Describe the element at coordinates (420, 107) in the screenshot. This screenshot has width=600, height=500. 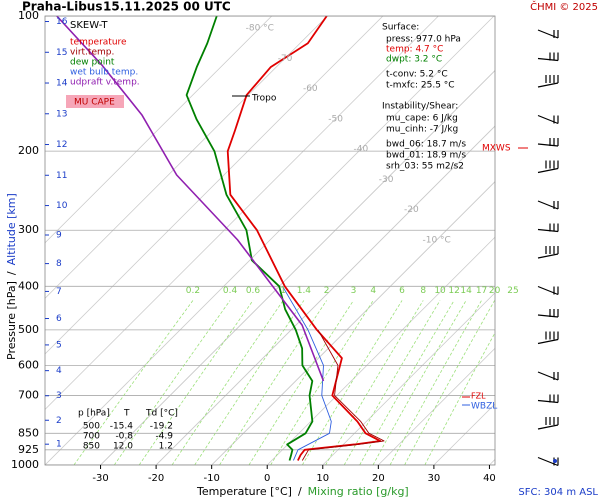
I see `info: Instability/Shear:` at that location.